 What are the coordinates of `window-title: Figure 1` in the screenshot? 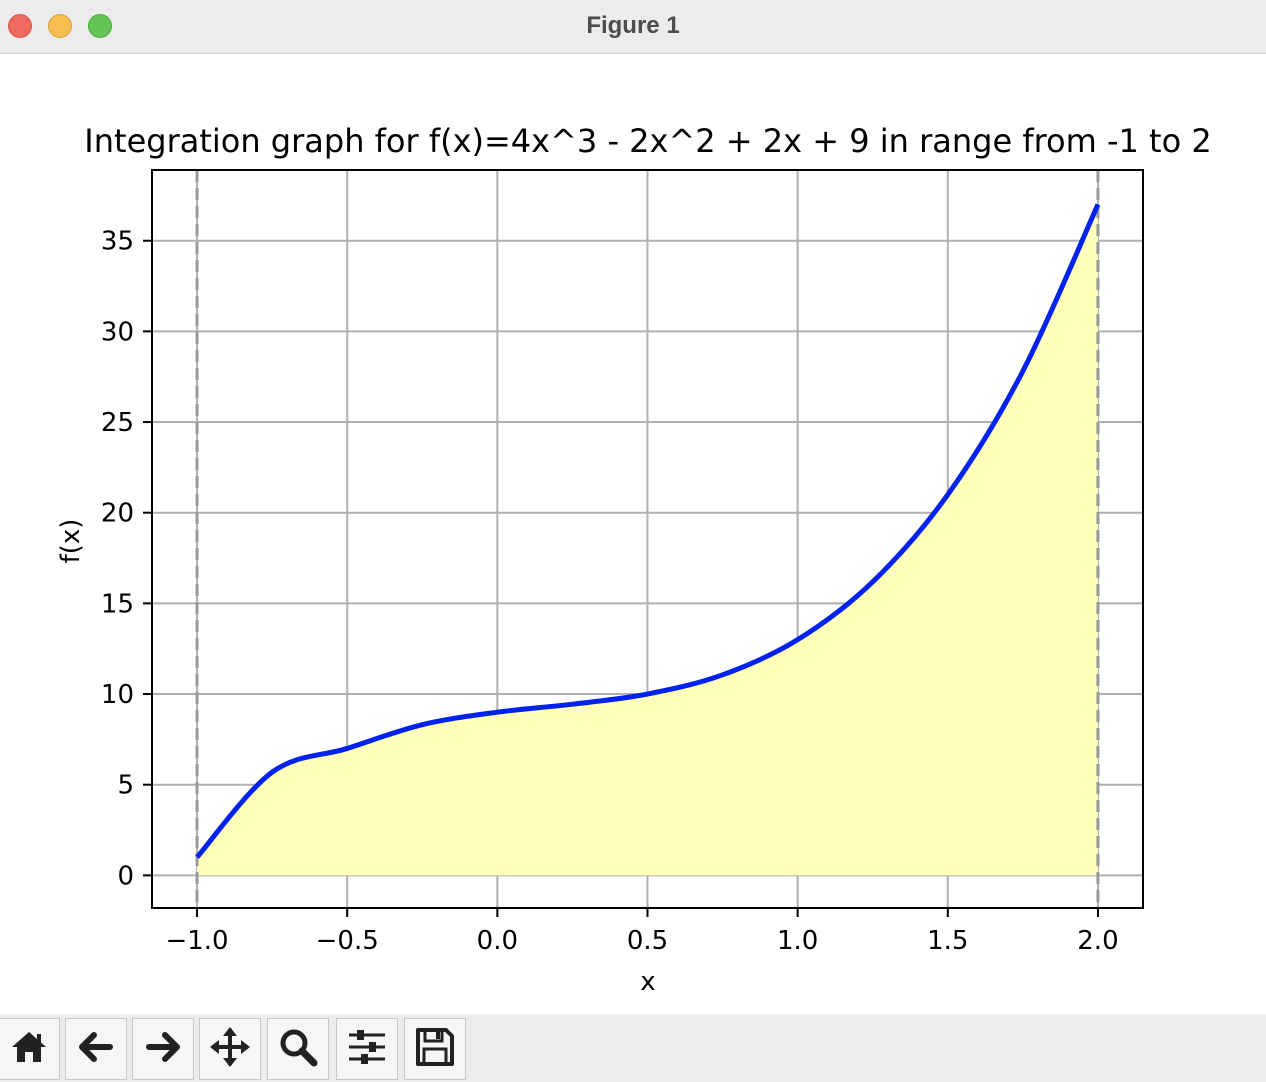 It's located at (633, 25).